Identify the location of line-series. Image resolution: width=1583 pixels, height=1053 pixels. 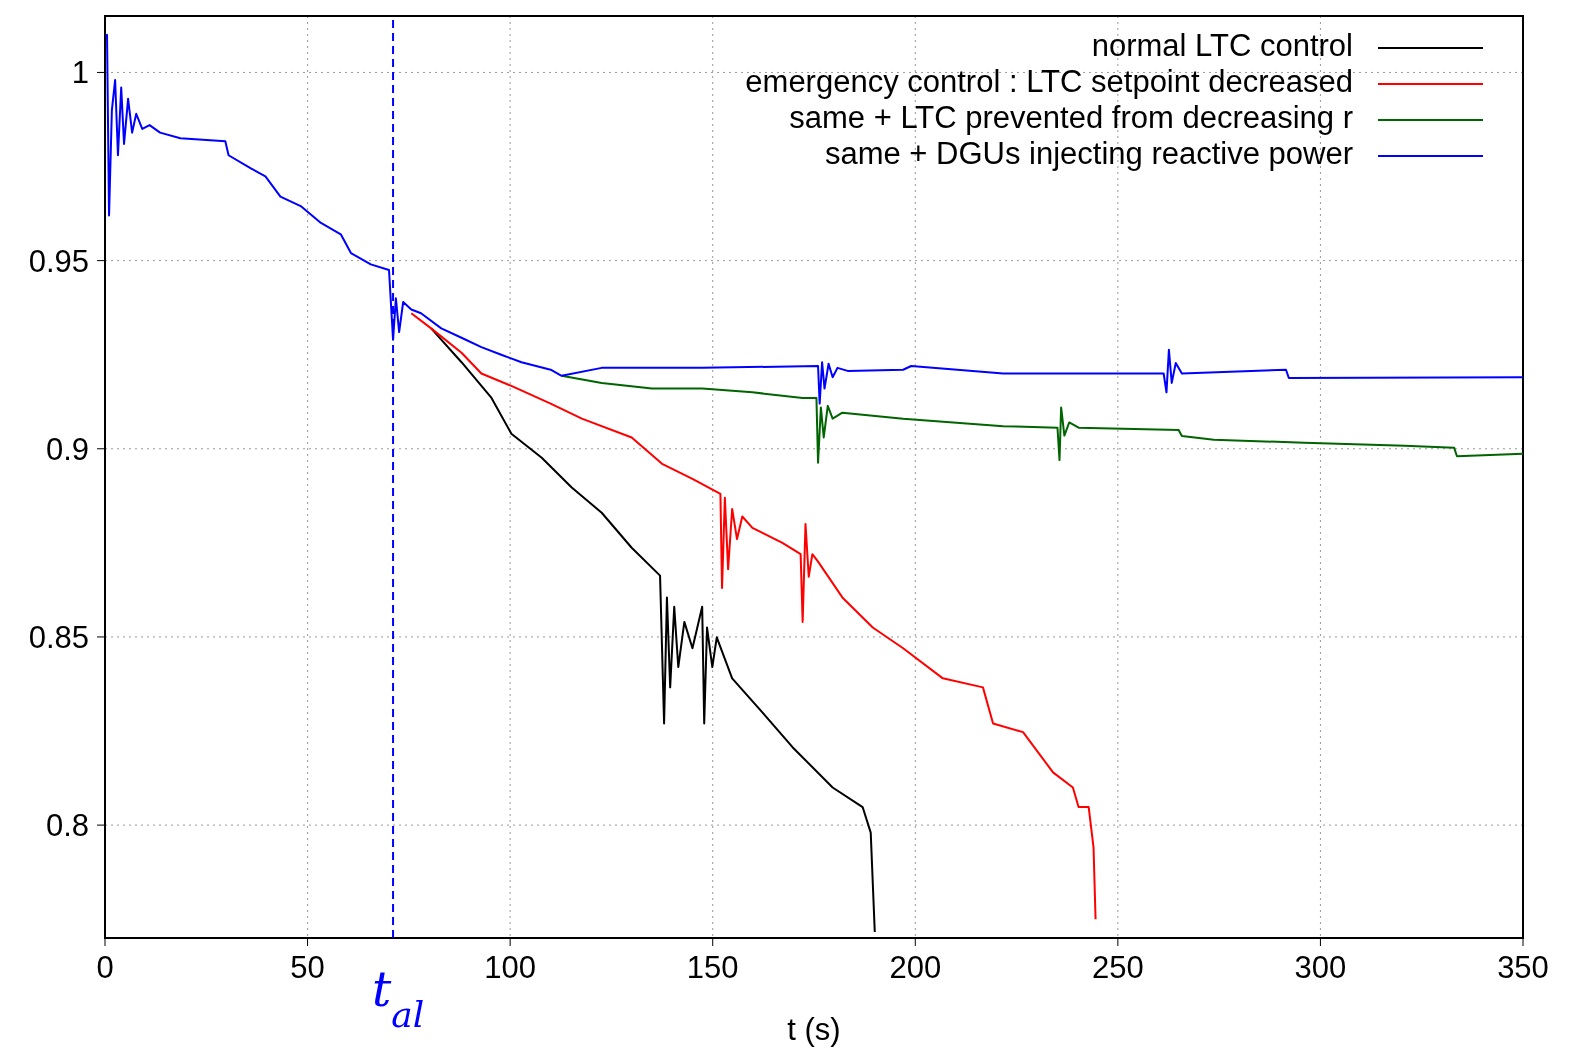
(1041, 419).